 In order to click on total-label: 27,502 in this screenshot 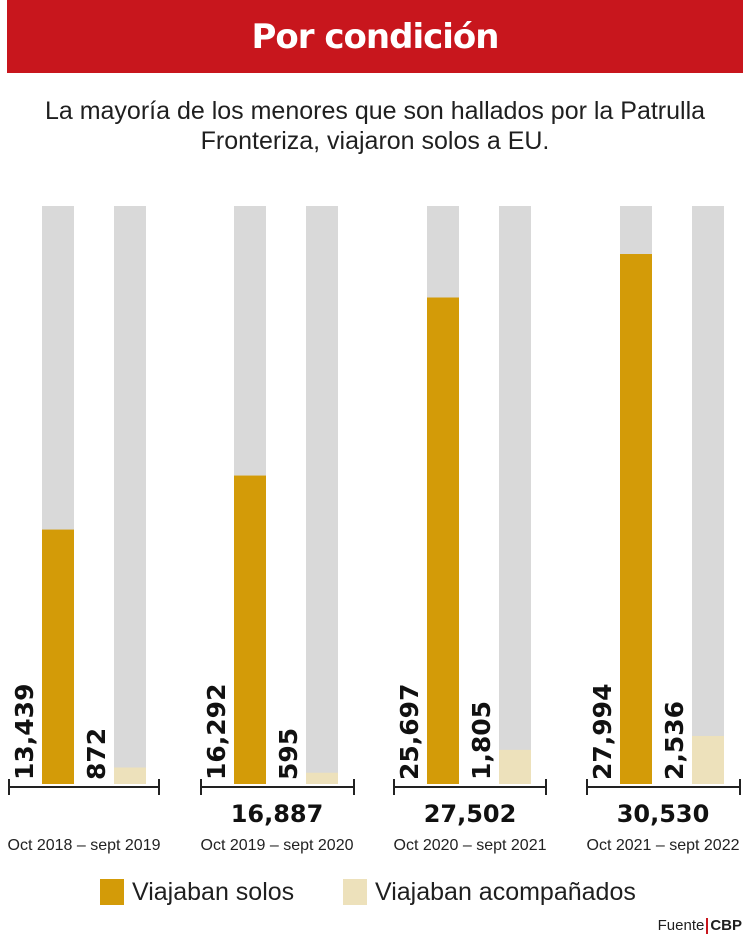, I will do `click(470, 814)`.